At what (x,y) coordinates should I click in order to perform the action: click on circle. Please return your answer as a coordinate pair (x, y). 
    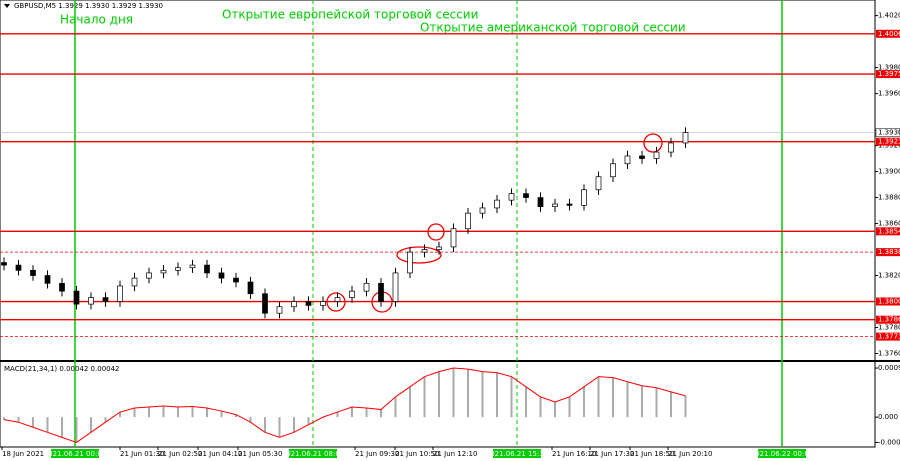
    Looking at the image, I should click on (419, 255).